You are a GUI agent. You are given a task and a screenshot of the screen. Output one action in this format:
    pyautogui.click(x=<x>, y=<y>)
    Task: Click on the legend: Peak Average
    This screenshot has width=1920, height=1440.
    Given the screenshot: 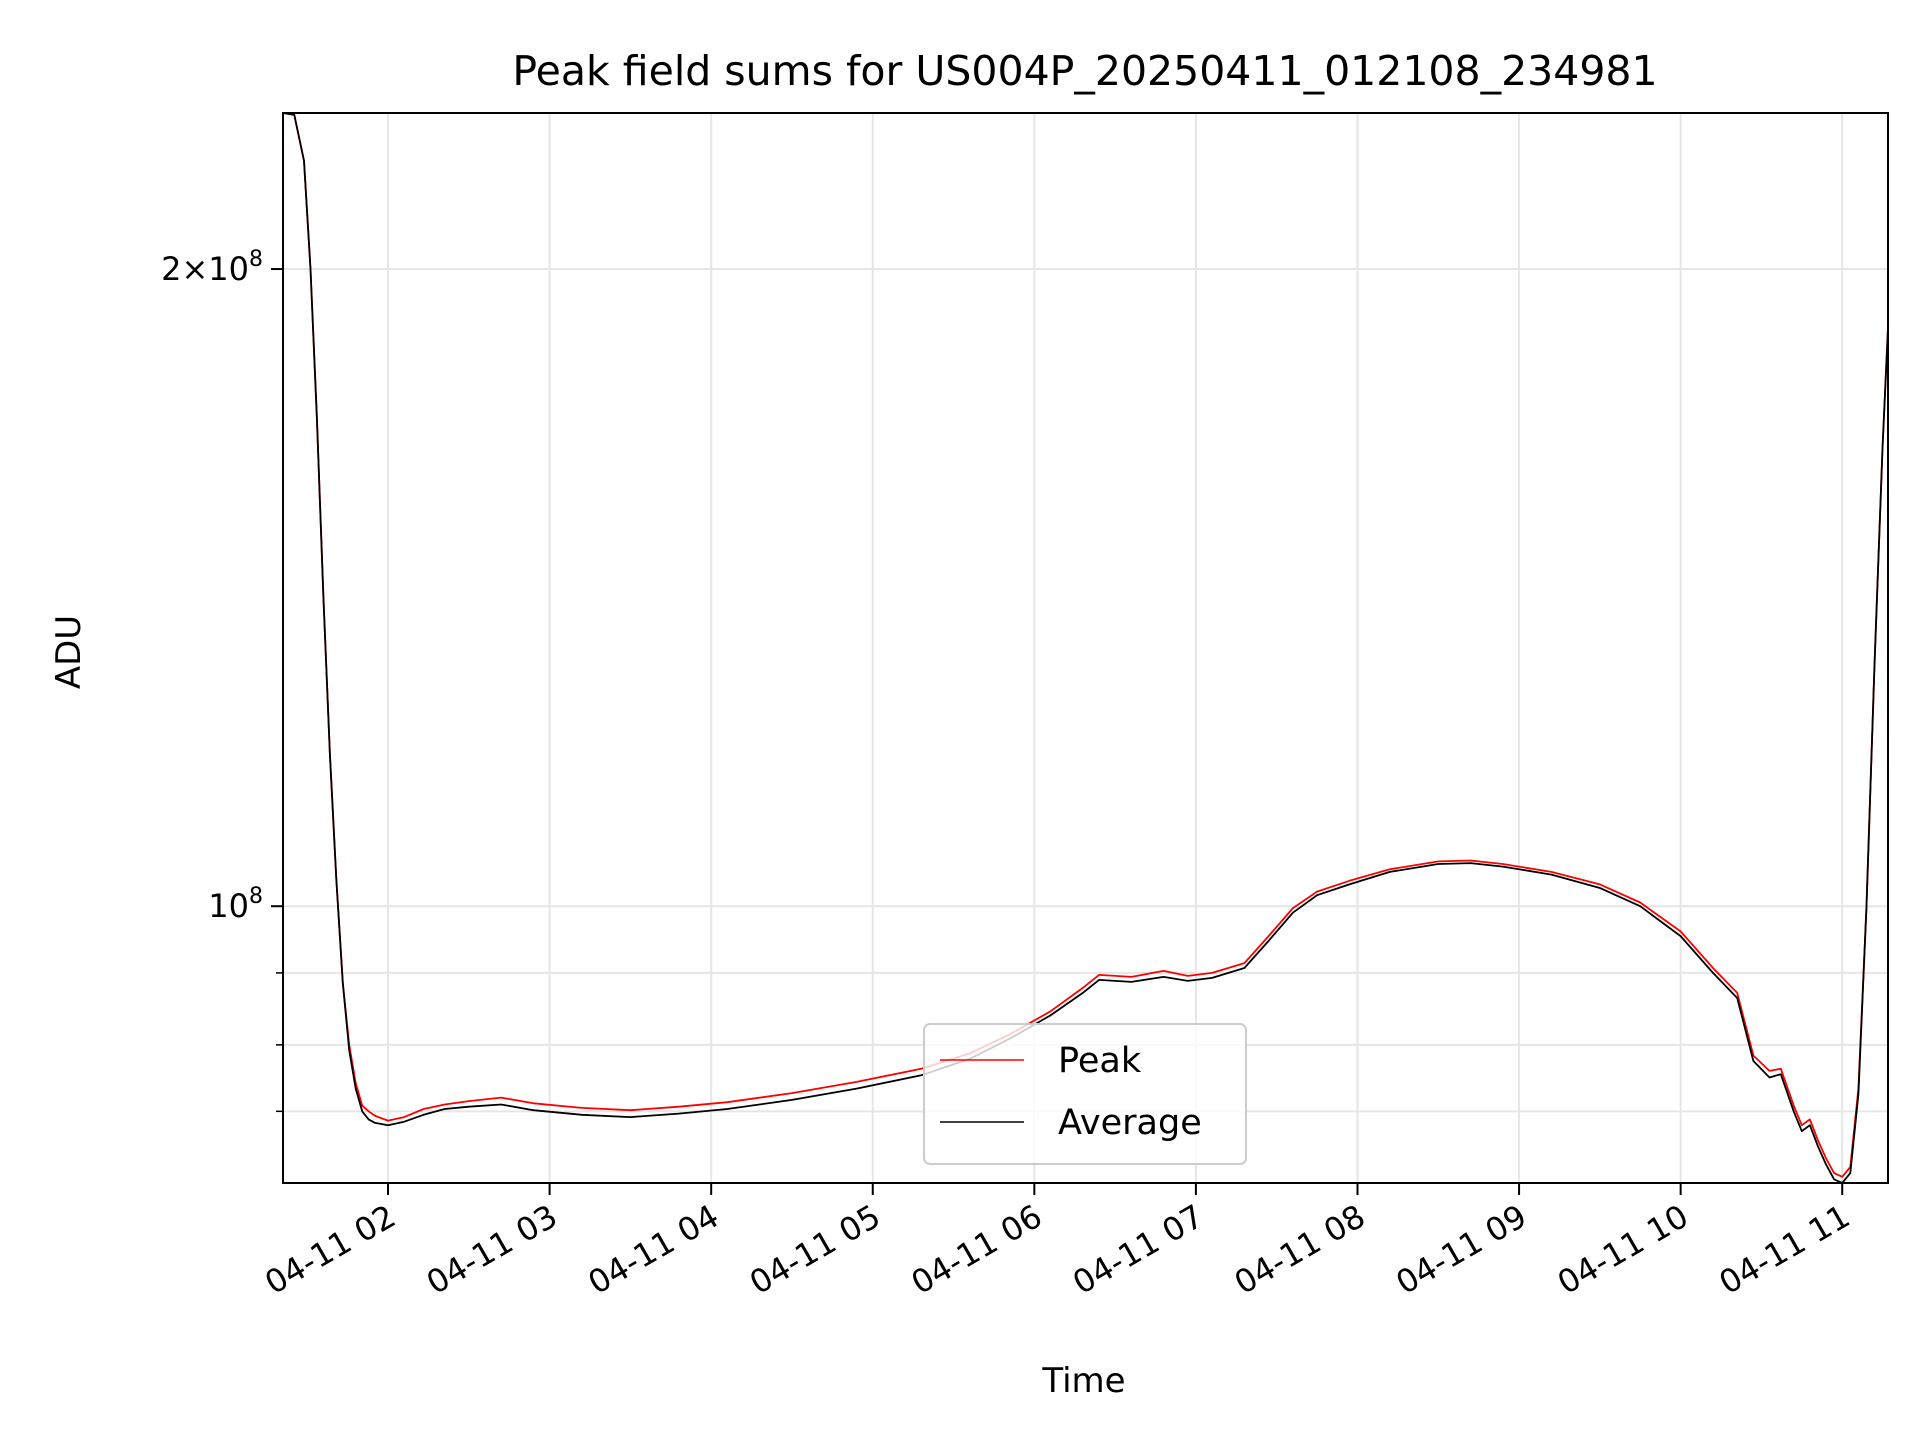 What is the action you would take?
    pyautogui.click(x=1085, y=1094)
    